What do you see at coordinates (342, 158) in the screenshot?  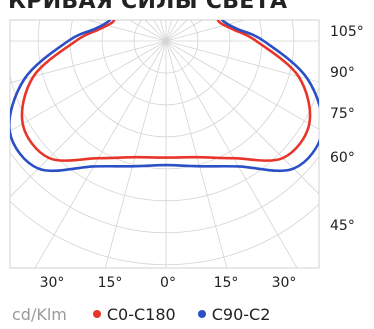 I see `angle-label-right-4: 60°` at bounding box center [342, 158].